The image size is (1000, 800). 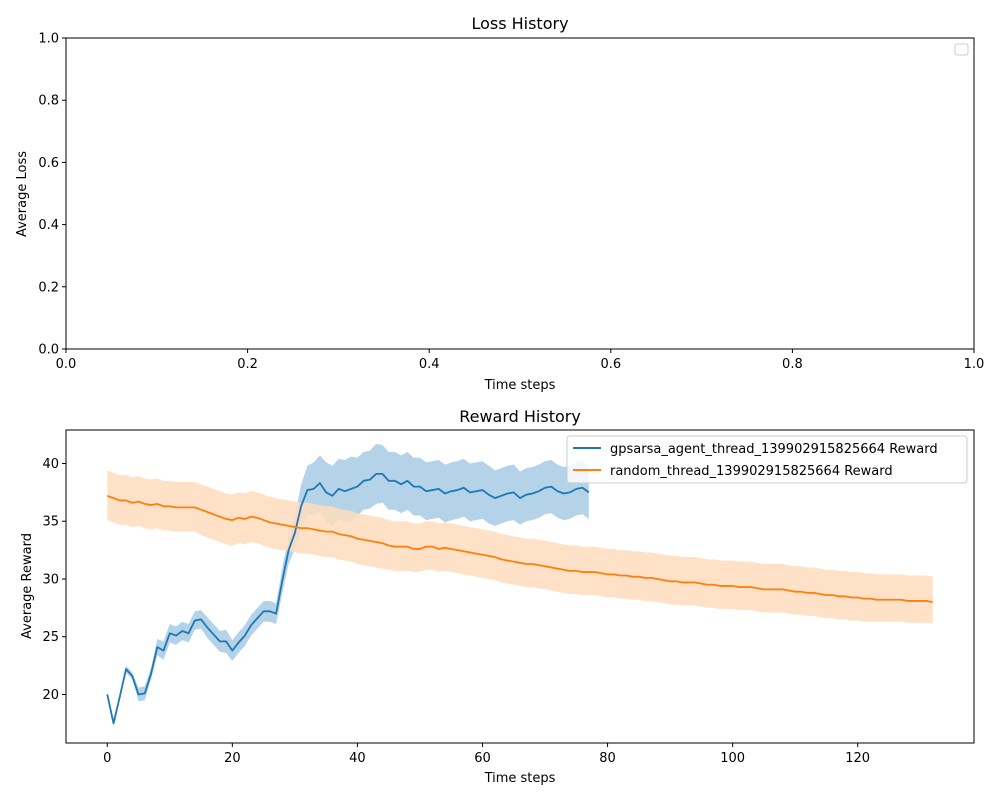 I want to click on series-line-random, so click(x=519, y=548).